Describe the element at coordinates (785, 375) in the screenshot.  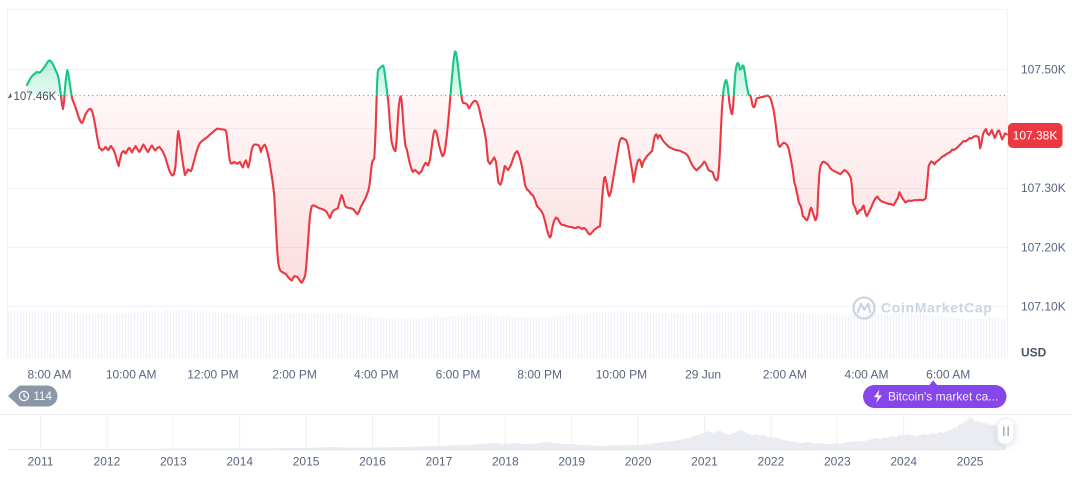
I see `svg-text: 2:00 AM` at that location.